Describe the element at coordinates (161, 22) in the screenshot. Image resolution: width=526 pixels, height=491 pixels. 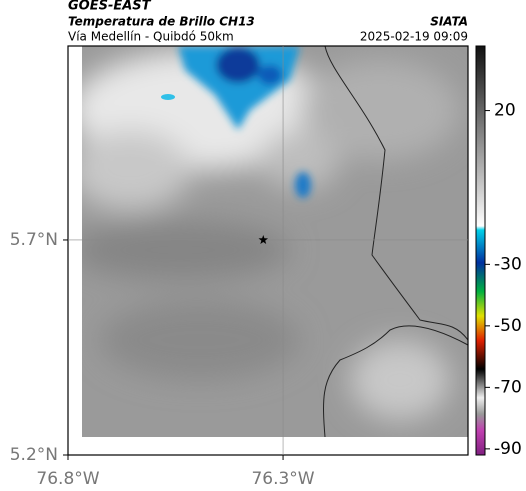
I see `subtitle: Temperatura de Brillo CH13` at that location.